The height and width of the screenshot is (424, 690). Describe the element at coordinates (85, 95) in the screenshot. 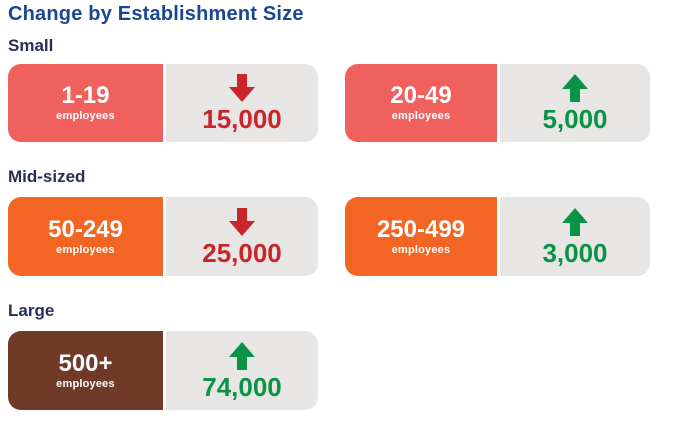

I see `size-range-label: 1-19` at that location.